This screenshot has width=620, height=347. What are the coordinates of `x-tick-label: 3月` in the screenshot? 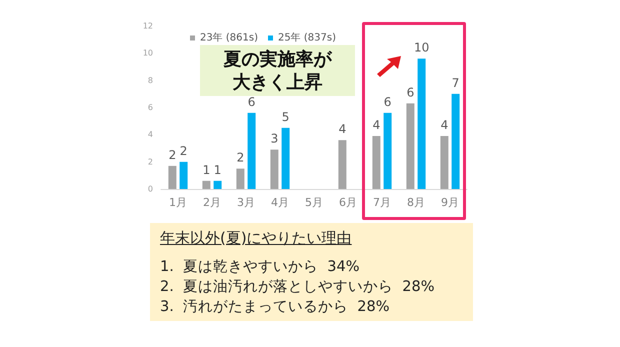 It's located at (246, 202).